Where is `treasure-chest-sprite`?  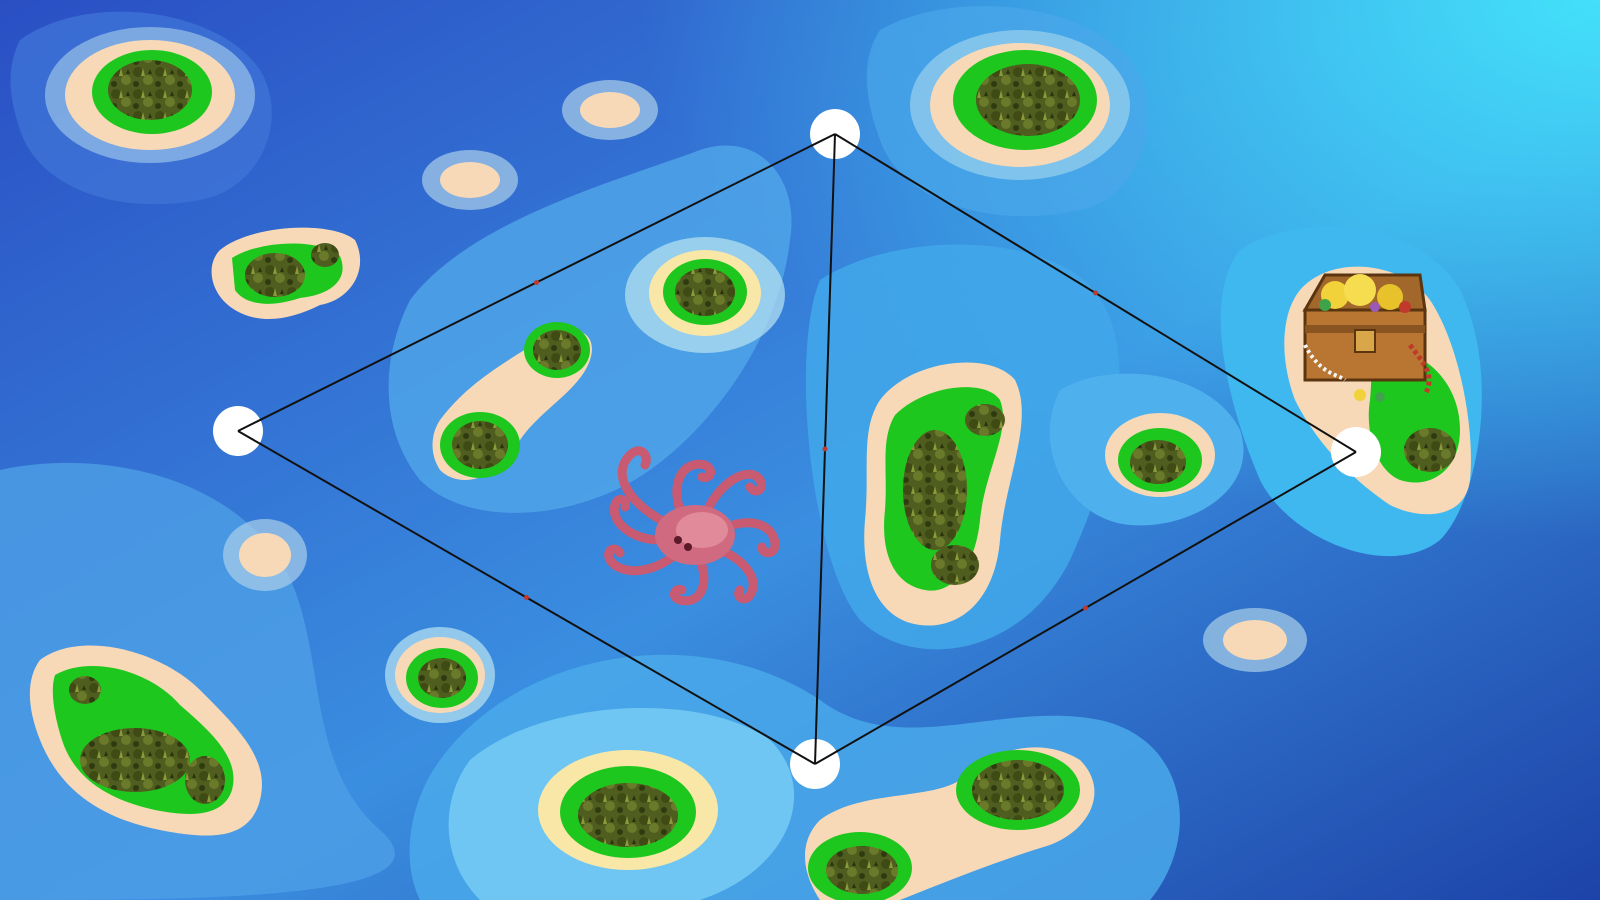 treasure-chest-sprite is located at coordinates (1367, 337).